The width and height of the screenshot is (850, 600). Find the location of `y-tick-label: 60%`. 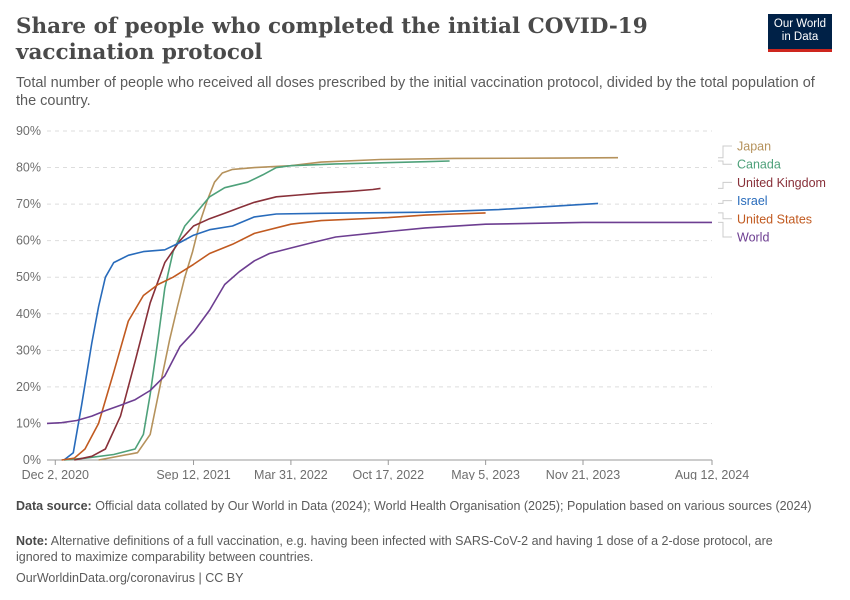

y-tick-label: 60% is located at coordinates (28, 241).